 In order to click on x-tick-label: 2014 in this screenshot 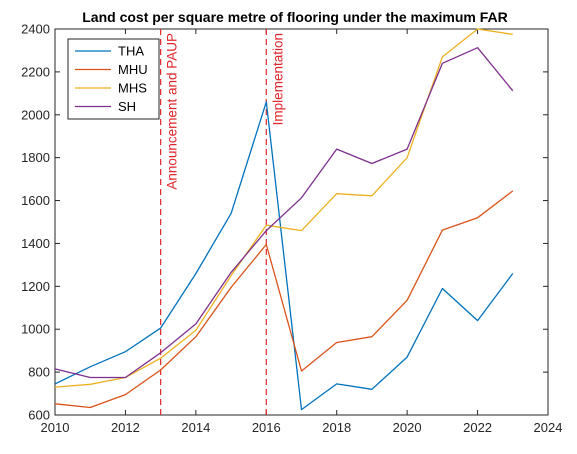, I will do `click(195, 427)`.